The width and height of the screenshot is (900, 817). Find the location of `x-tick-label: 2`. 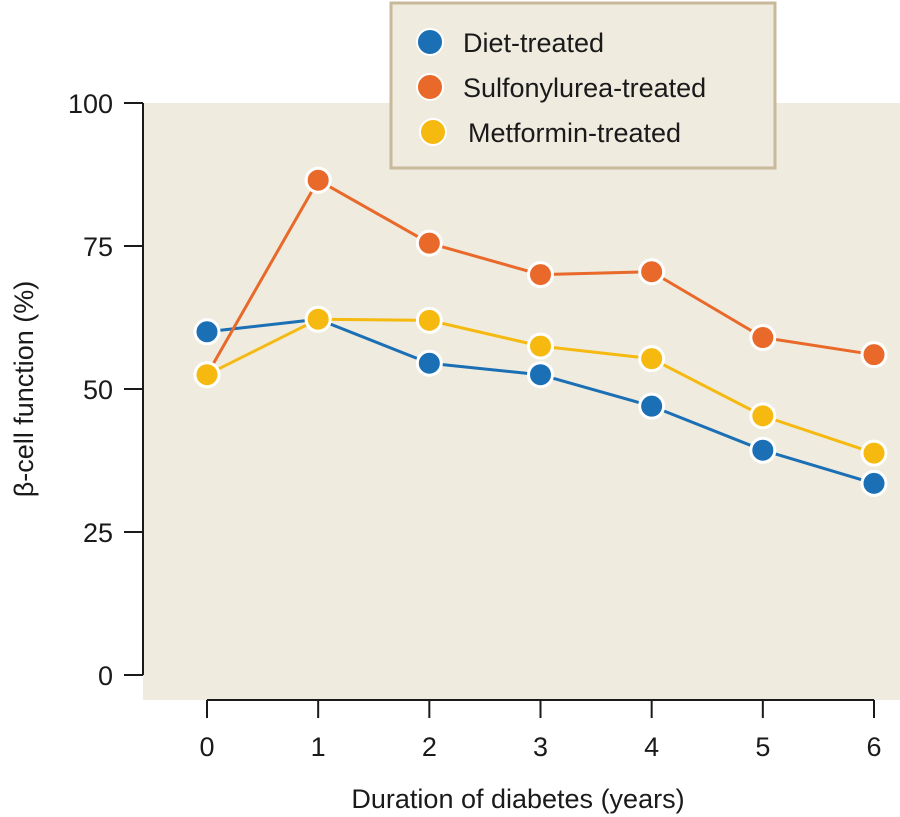

x-tick-label: 2 is located at coordinates (429, 747).